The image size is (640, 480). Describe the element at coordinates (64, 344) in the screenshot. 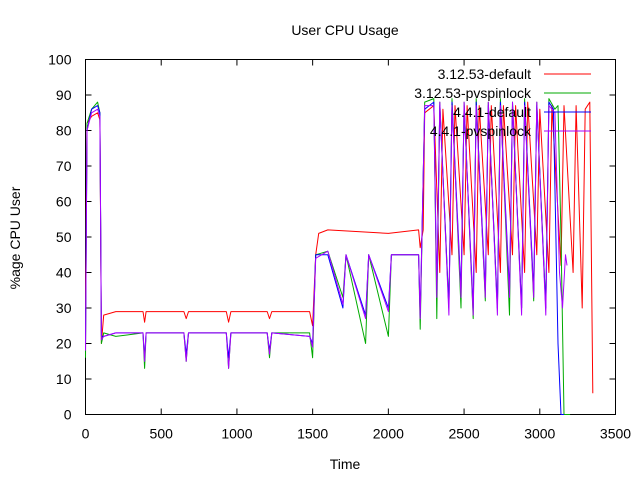

I see `y-tick-label: 20` at that location.